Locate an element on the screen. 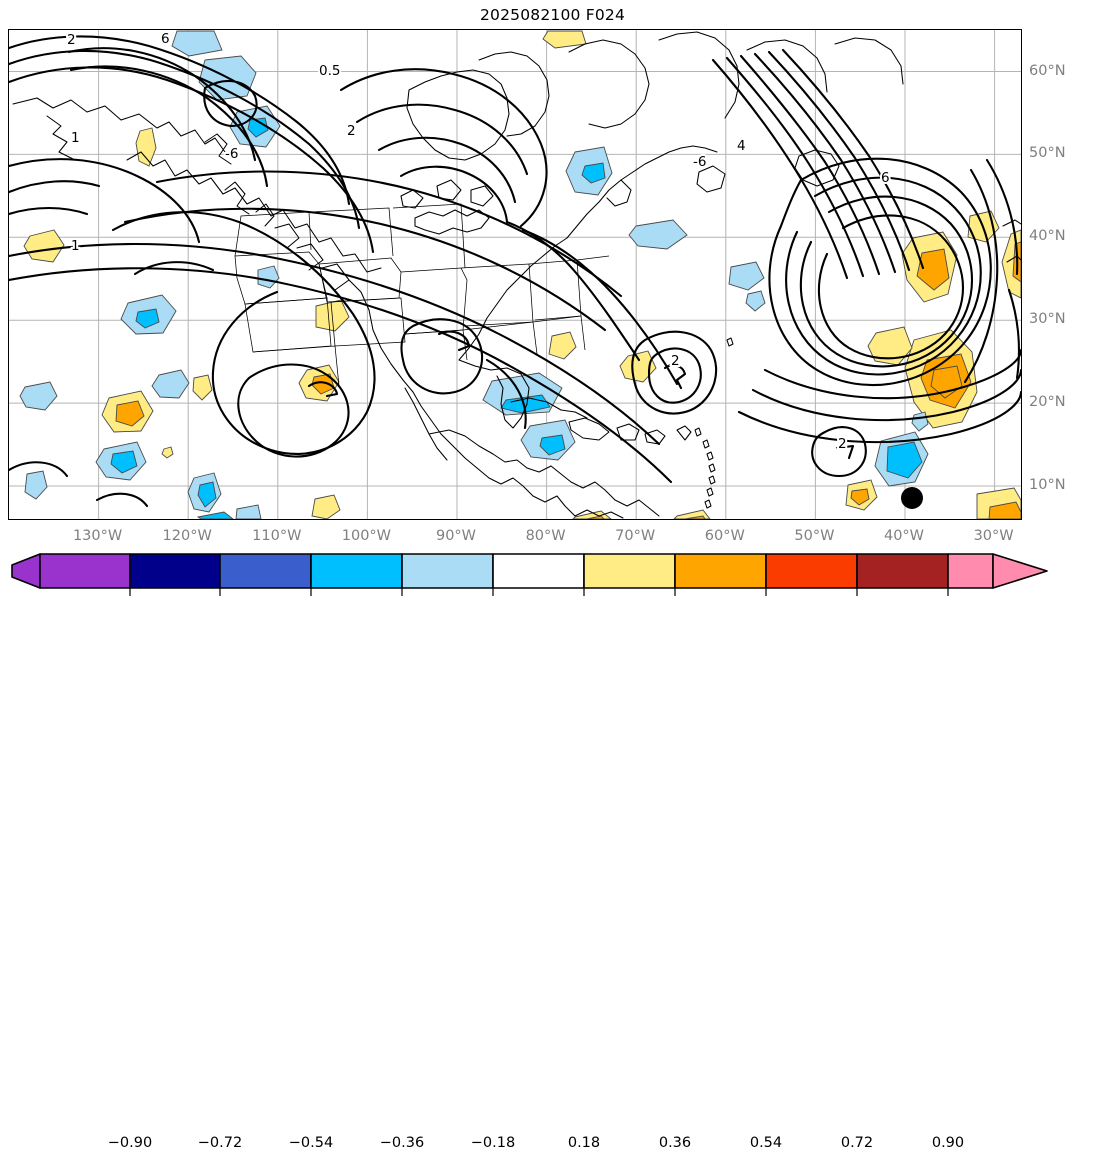 The height and width of the screenshot is (1151, 1105). xtick-label: 70°W is located at coordinates (635, 536).